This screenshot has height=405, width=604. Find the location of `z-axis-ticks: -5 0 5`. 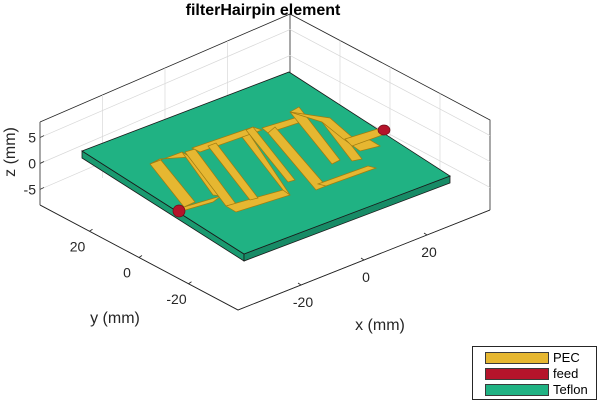

z-axis-ticks: -5 0 5 is located at coordinates (34, 163).